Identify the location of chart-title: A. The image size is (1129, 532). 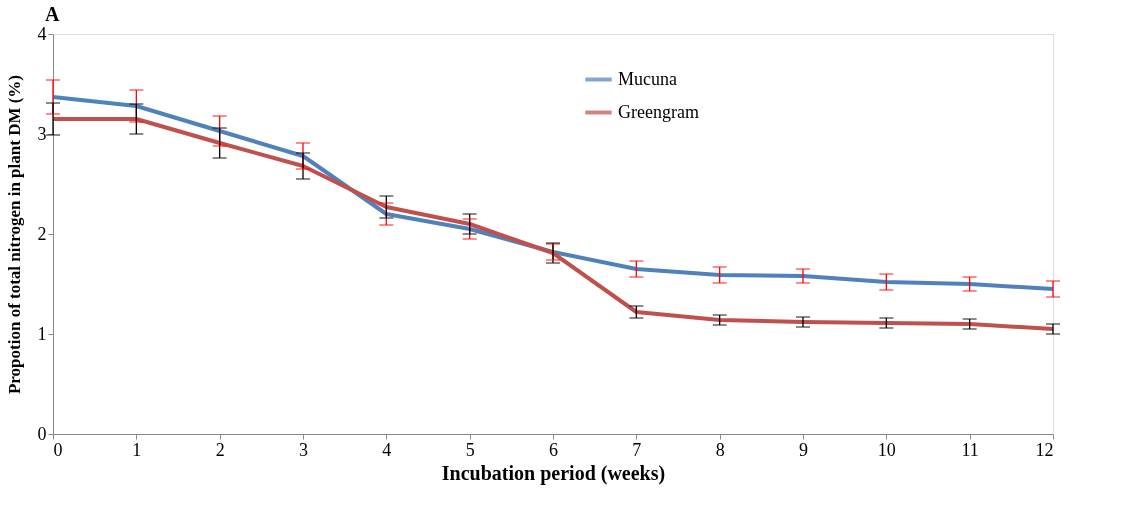
(52, 14).